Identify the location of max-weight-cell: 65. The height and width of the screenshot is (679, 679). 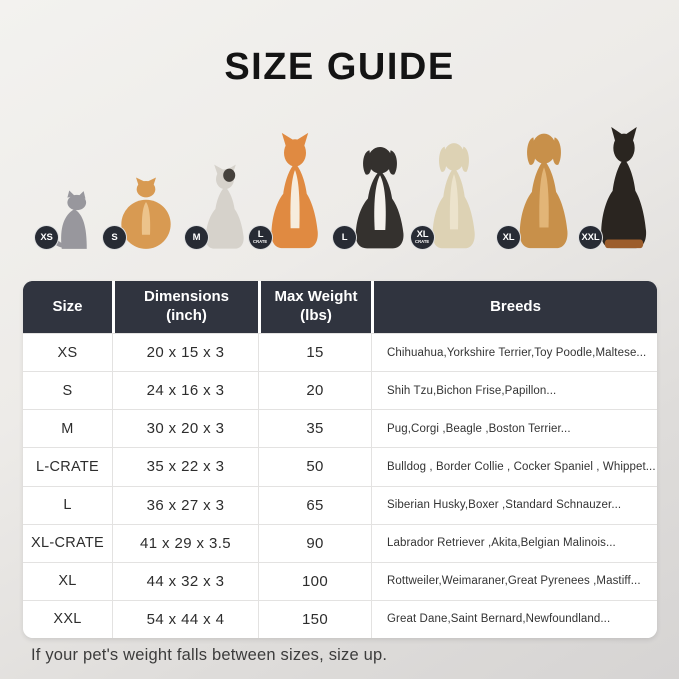
(314, 505).